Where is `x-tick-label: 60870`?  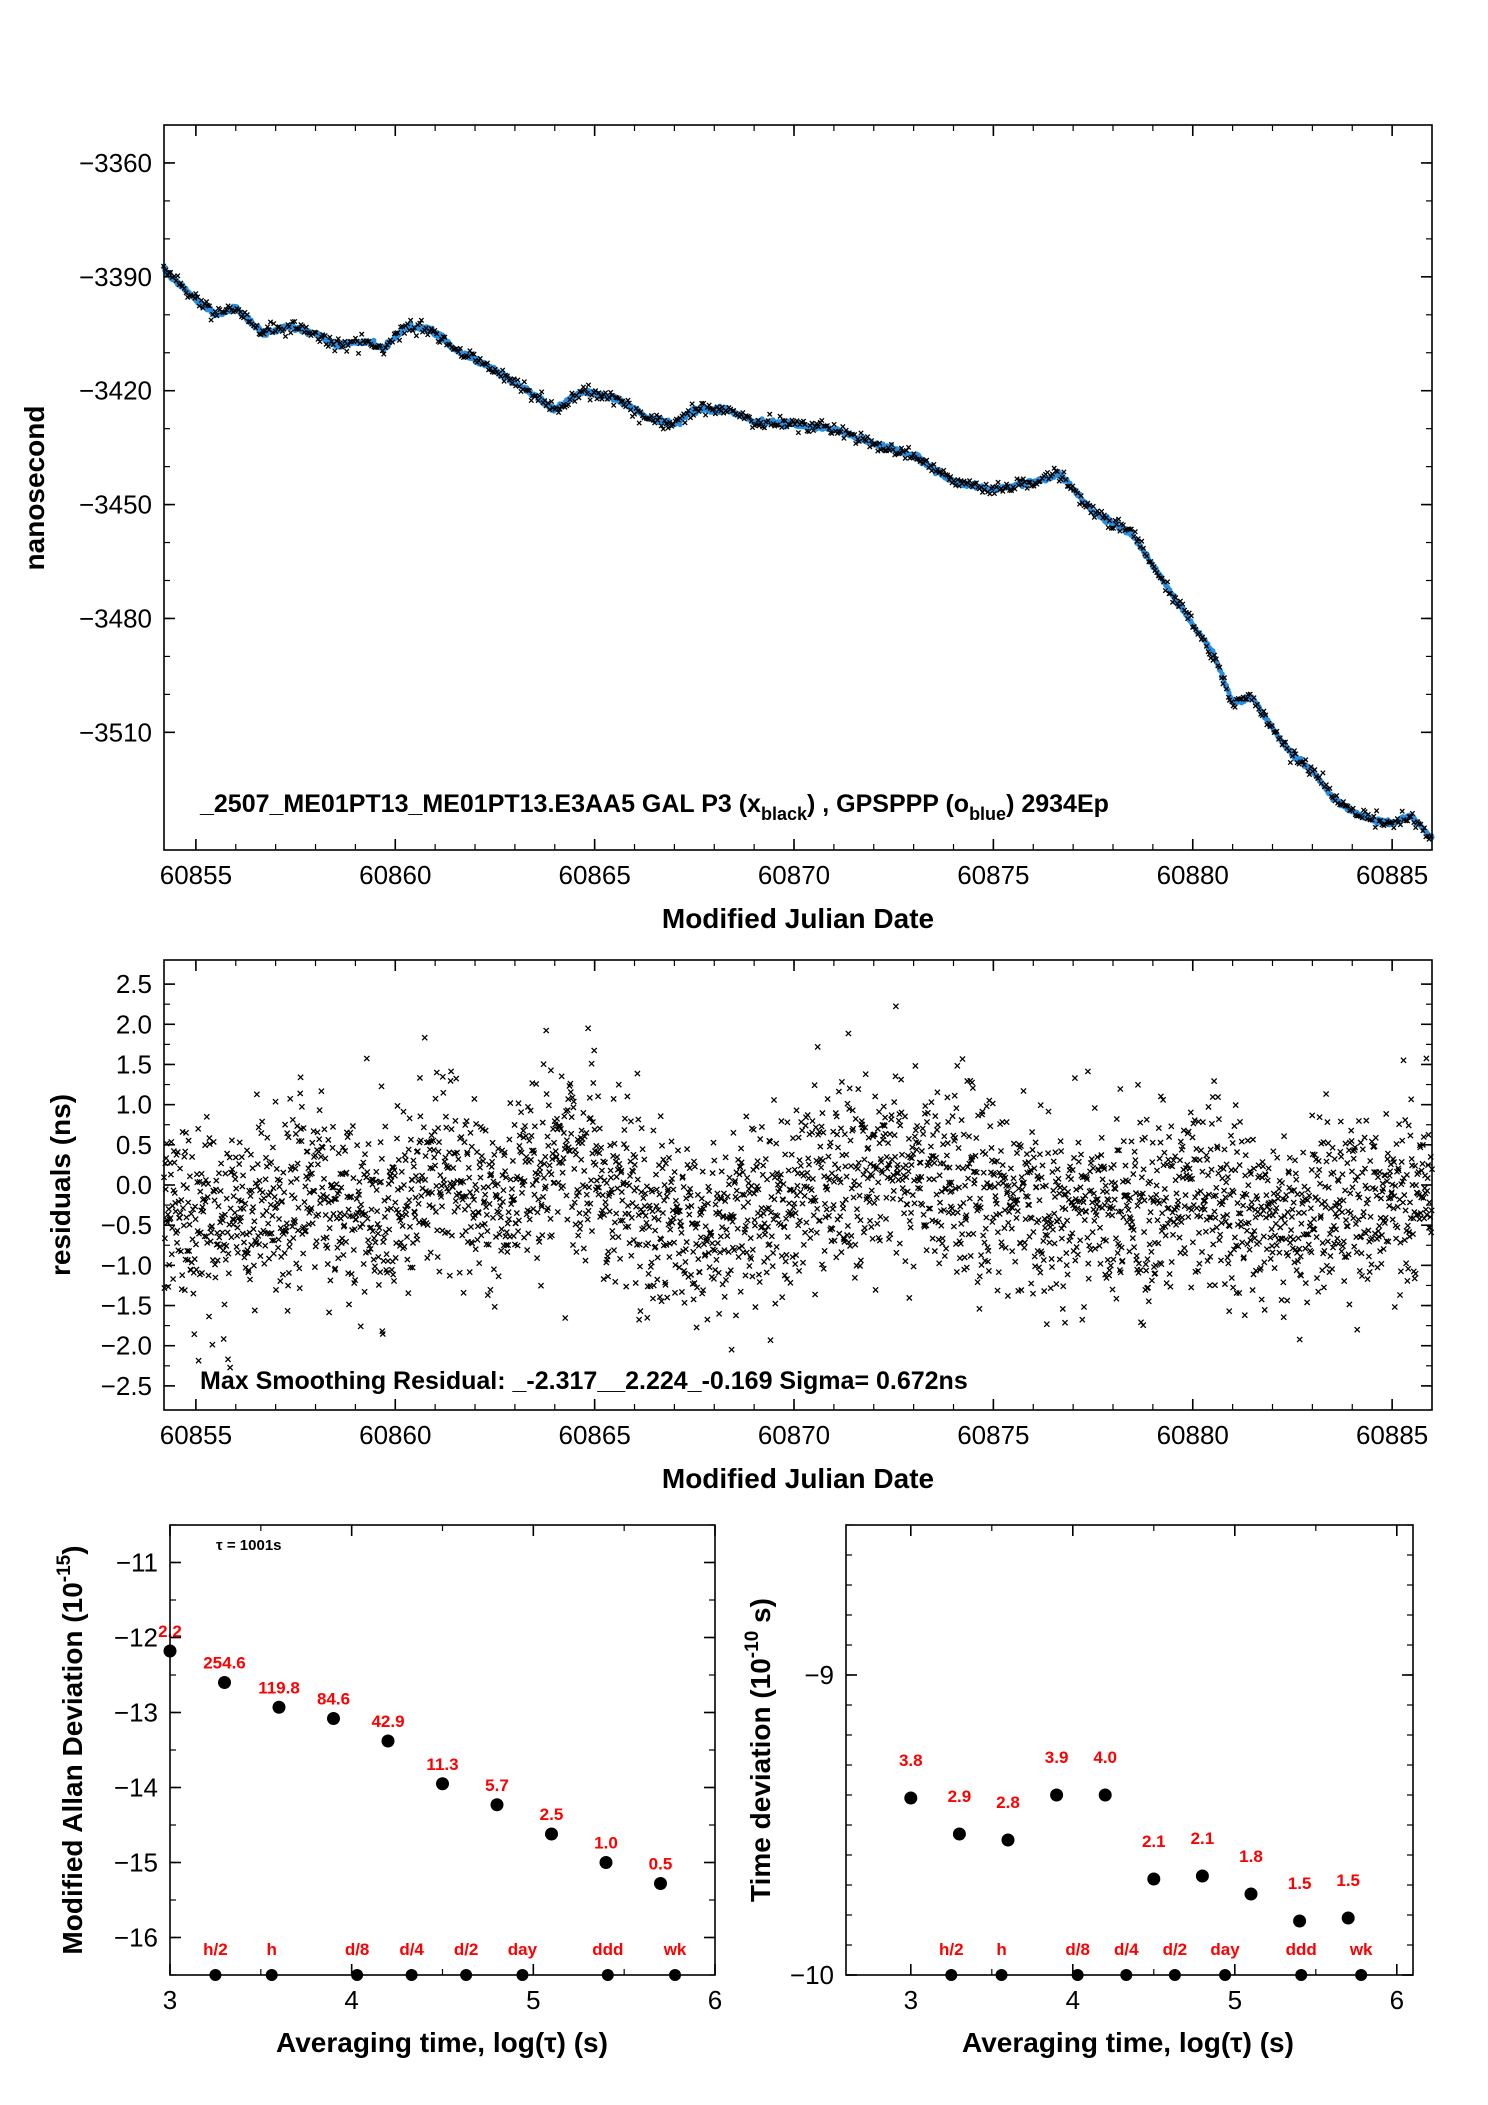 x-tick-label: 60870 is located at coordinates (794, 875).